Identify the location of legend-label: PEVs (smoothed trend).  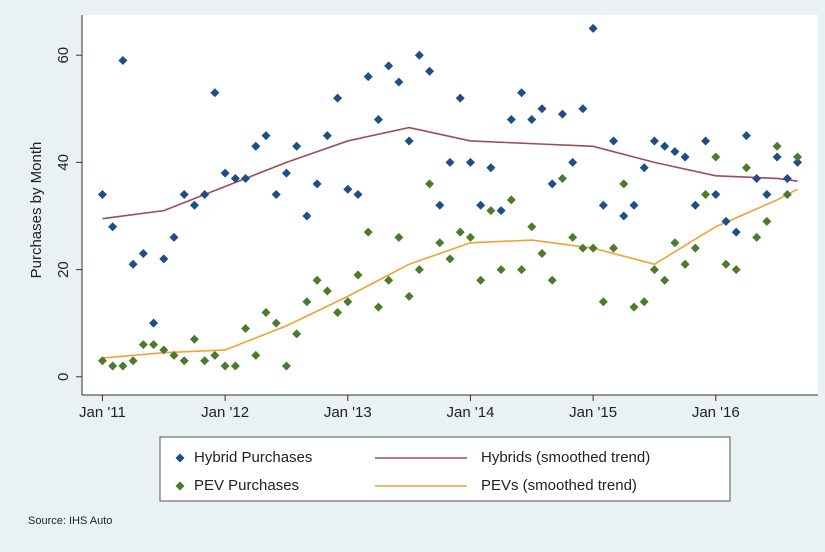
(559, 485).